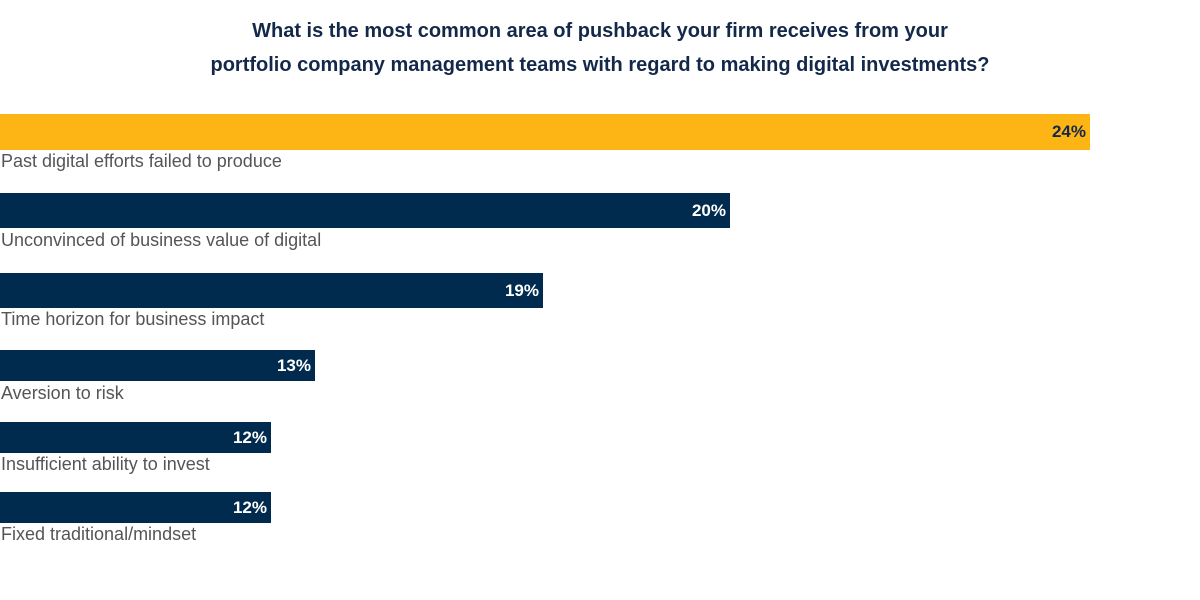 This screenshot has width=1200, height=600. What do you see at coordinates (708, 210) in the screenshot?
I see `data-label: 20%` at bounding box center [708, 210].